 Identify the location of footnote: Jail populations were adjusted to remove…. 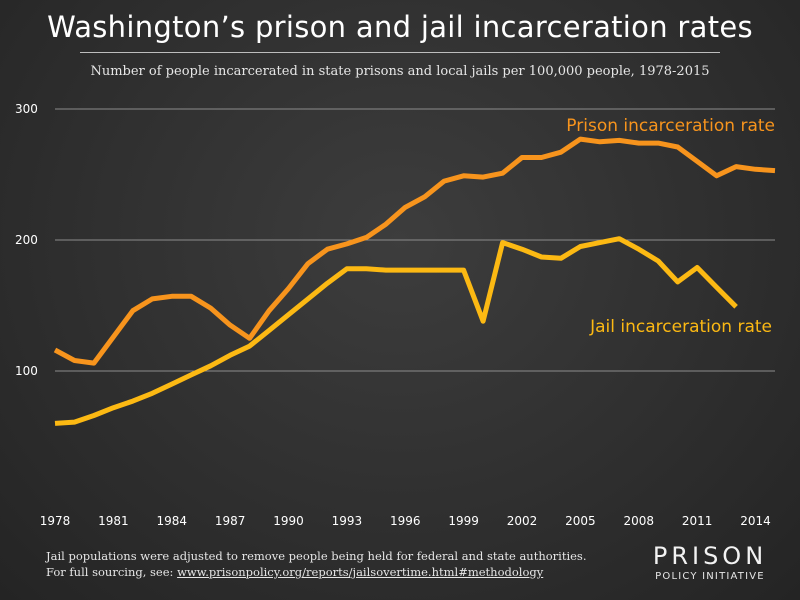
(316, 564).